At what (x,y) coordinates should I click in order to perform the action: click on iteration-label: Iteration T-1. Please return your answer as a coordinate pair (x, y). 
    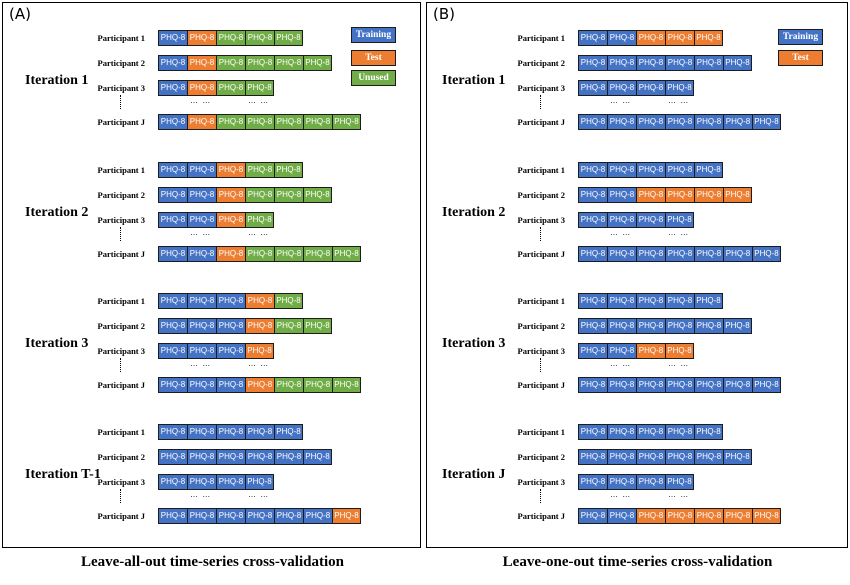
    Looking at the image, I should click on (63, 474).